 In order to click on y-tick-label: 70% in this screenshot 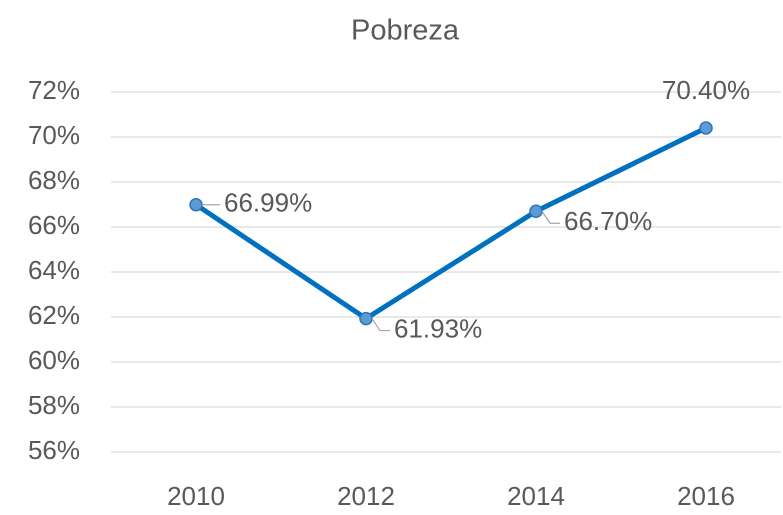, I will do `click(54, 135)`.